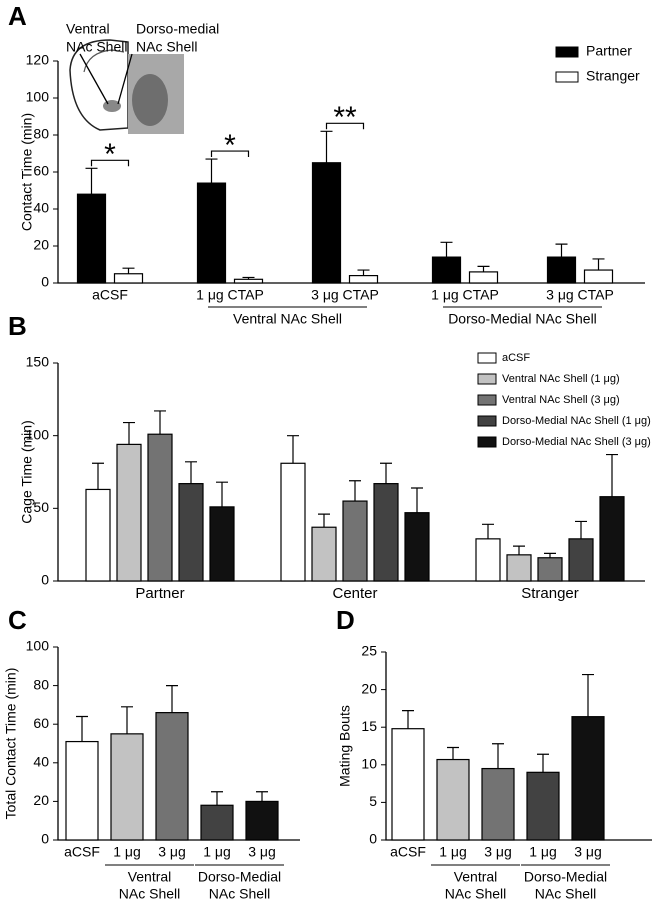 This screenshot has height=900, width=657. What do you see at coordinates (41, 507) in the screenshot?
I see `y-tick-label: 50` at bounding box center [41, 507].